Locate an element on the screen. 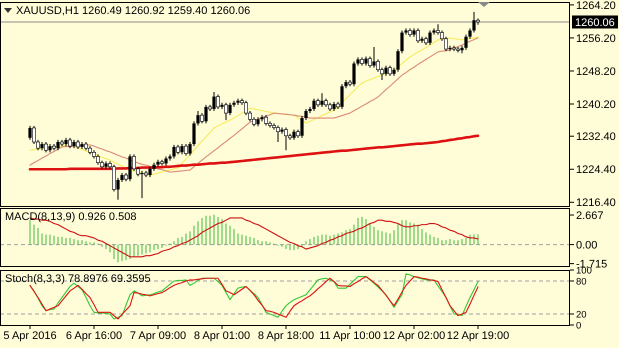  chart-title: Stoch(8,3,3) 78.8976 69.3595 is located at coordinates (78, 279).